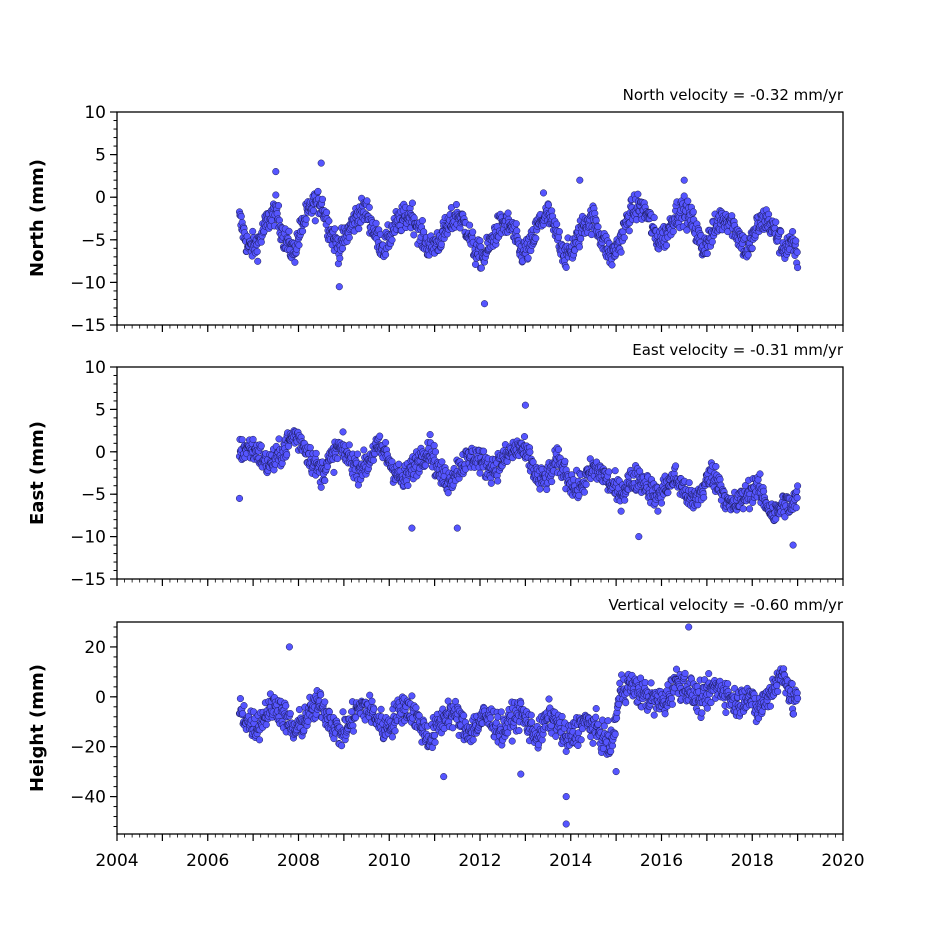 Image resolution: width=937 pixels, height=937 pixels. What do you see at coordinates (298, 861) in the screenshot?
I see `x-tick-label: 2008` at bounding box center [298, 861].